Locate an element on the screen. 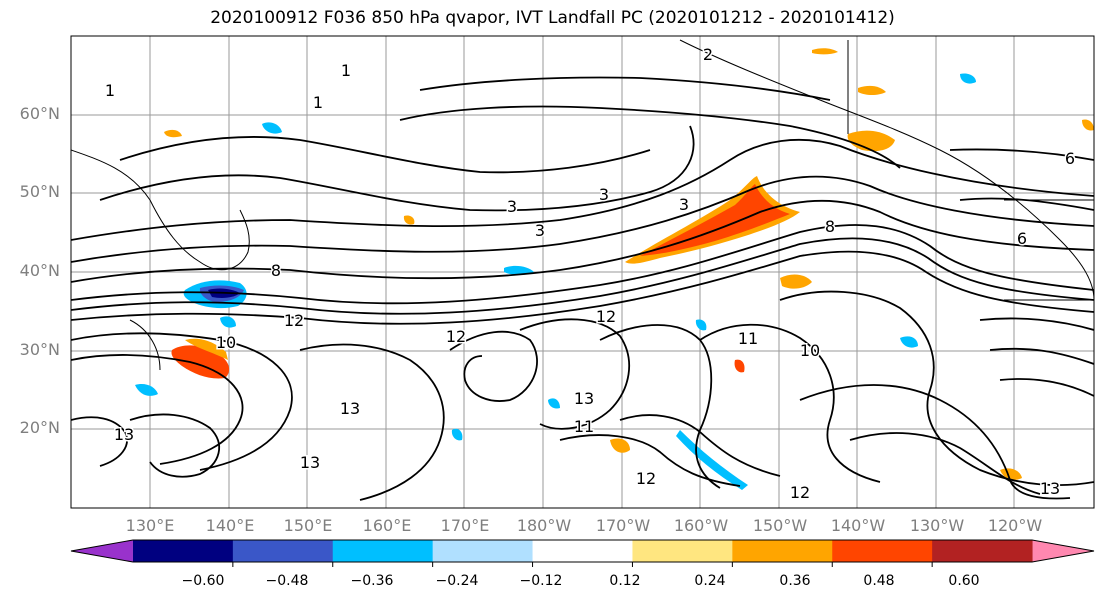  colorbar-left-extend is located at coordinates (102, 551).